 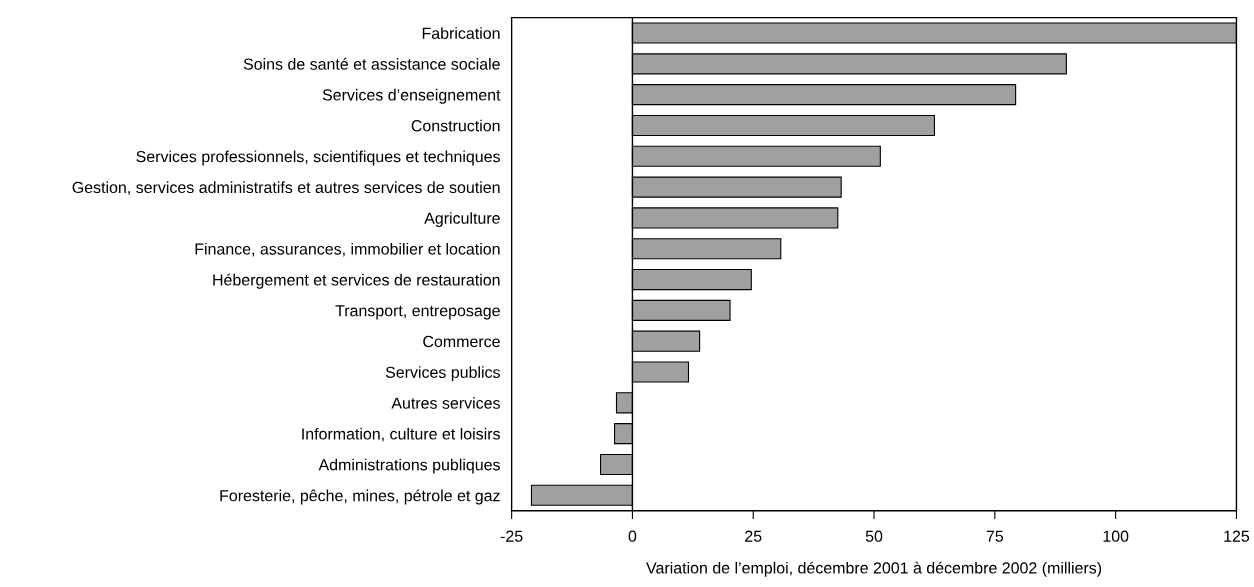 What do you see at coordinates (511, 536) in the screenshot?
I see `x-tick-label: -25` at bounding box center [511, 536].